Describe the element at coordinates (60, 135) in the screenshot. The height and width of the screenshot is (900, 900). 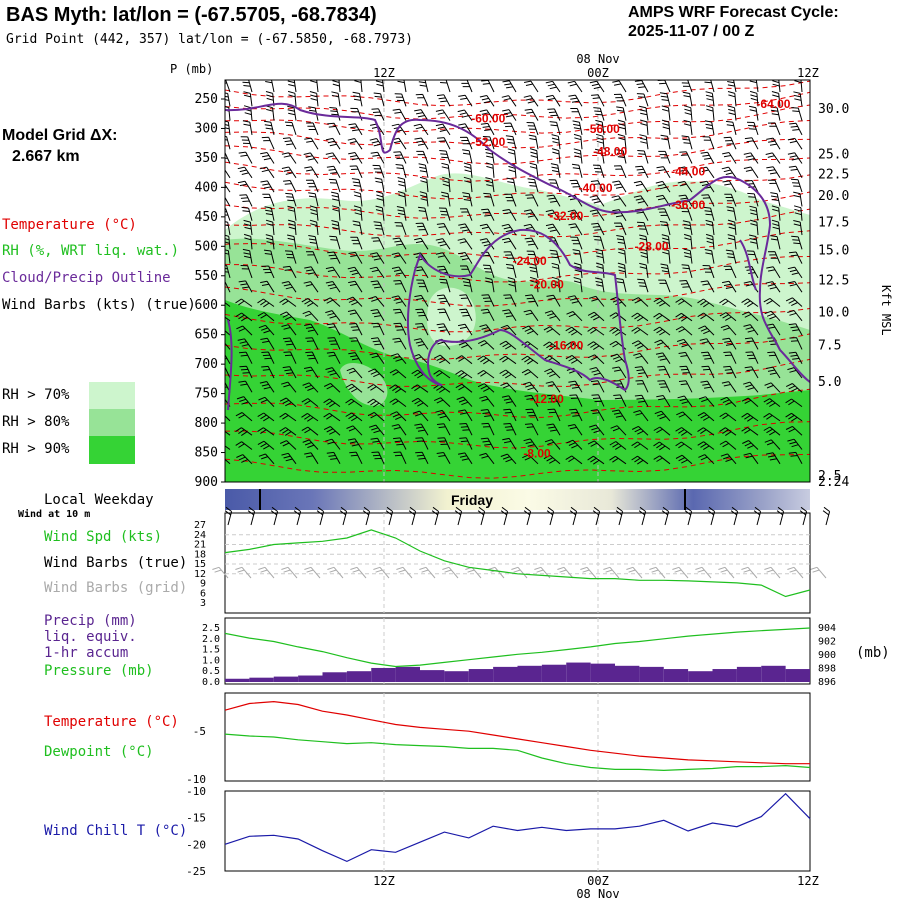
I see `model-grid-label: Model Grid ΔX:` at that location.